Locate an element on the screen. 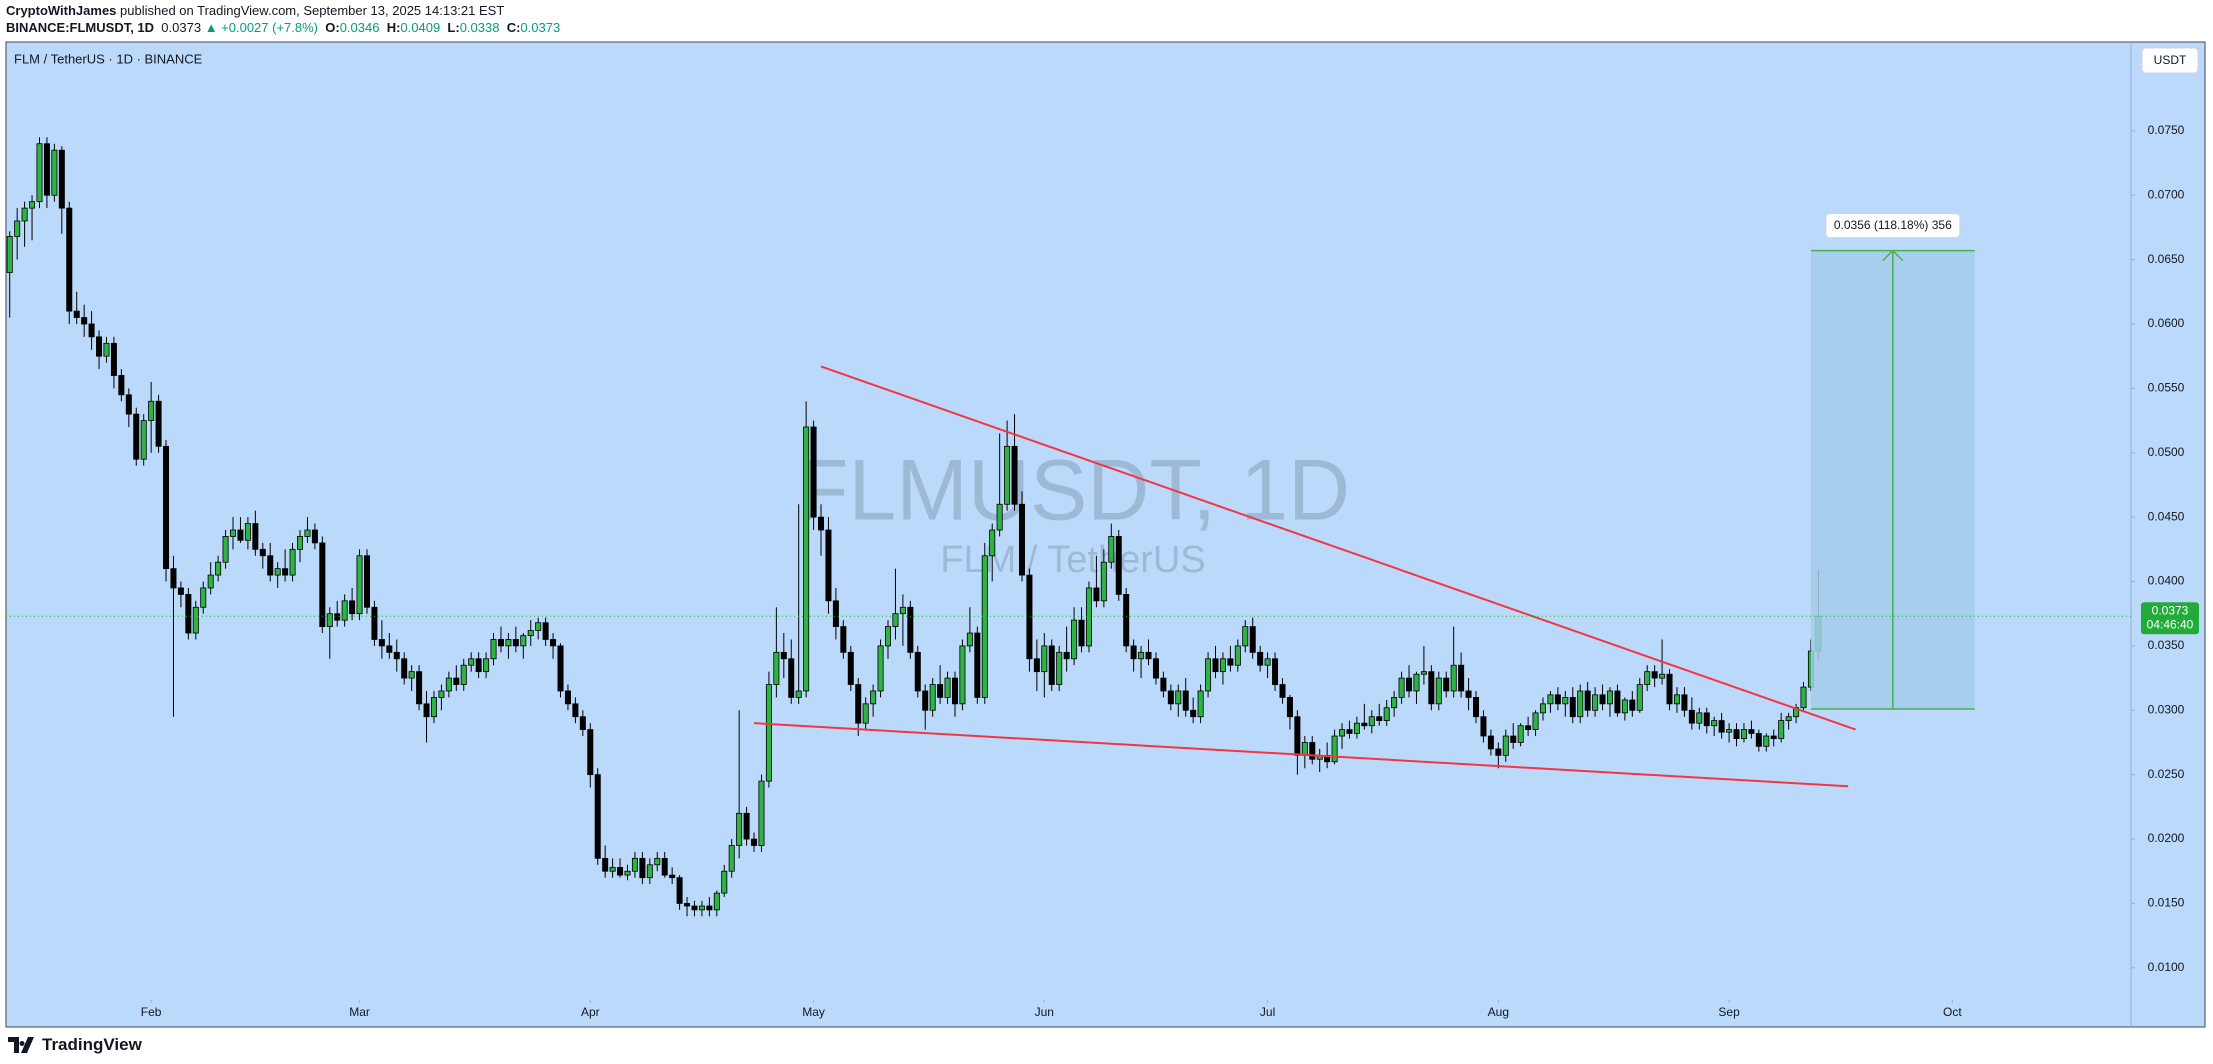 The height and width of the screenshot is (1064, 2213). o-value: 0.0346 is located at coordinates (359, 27).